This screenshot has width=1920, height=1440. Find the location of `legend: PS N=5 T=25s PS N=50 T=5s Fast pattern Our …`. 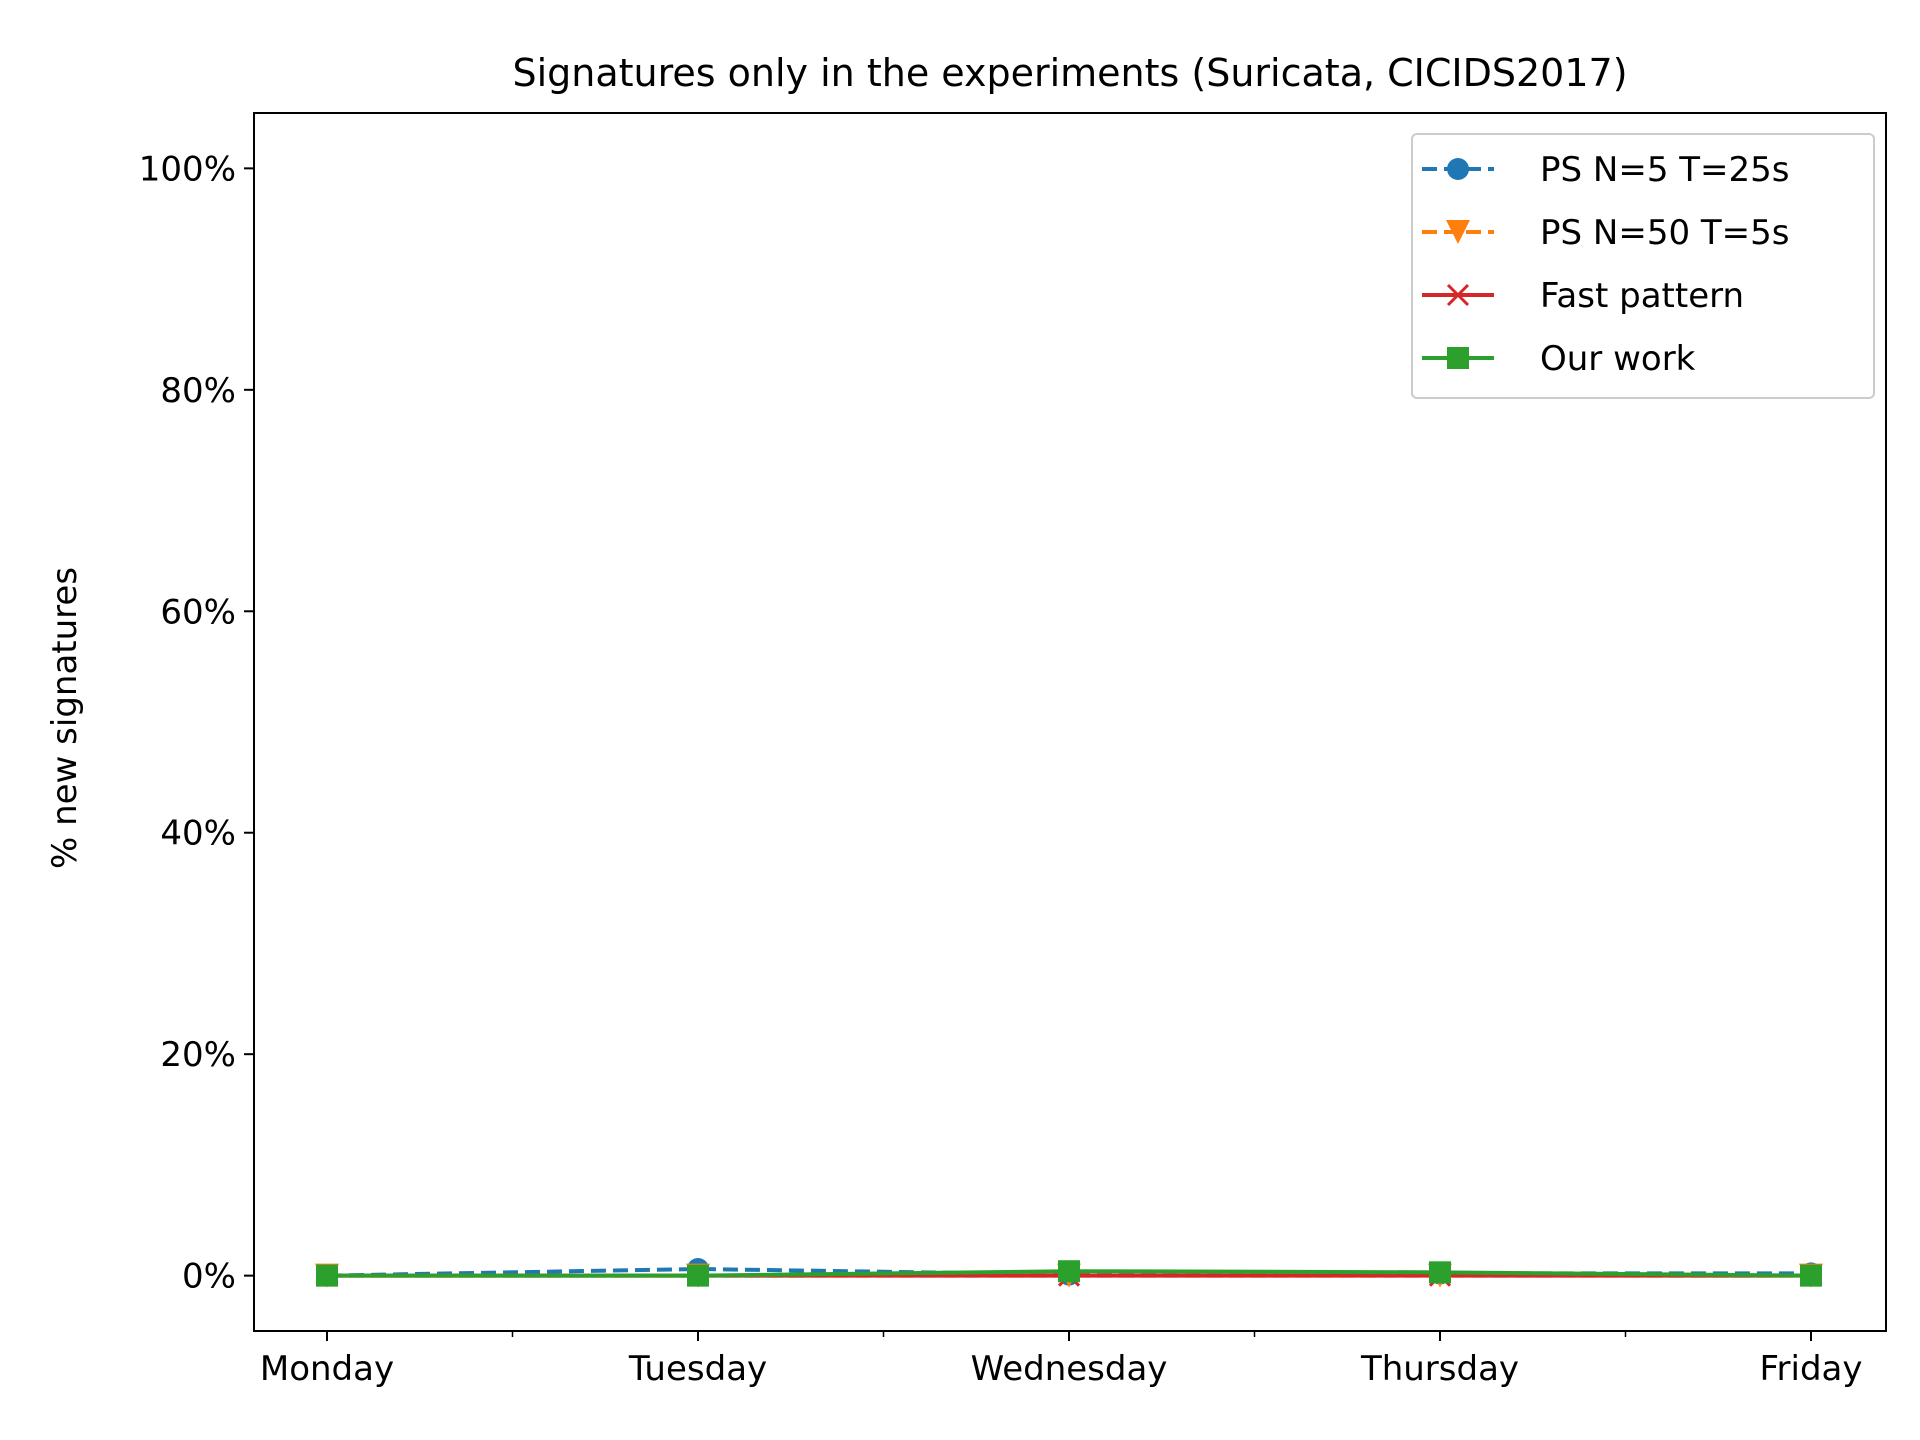

legend: PS N=5 T=25s PS N=50 T=5s Fast pattern Our … is located at coordinates (1643, 266).